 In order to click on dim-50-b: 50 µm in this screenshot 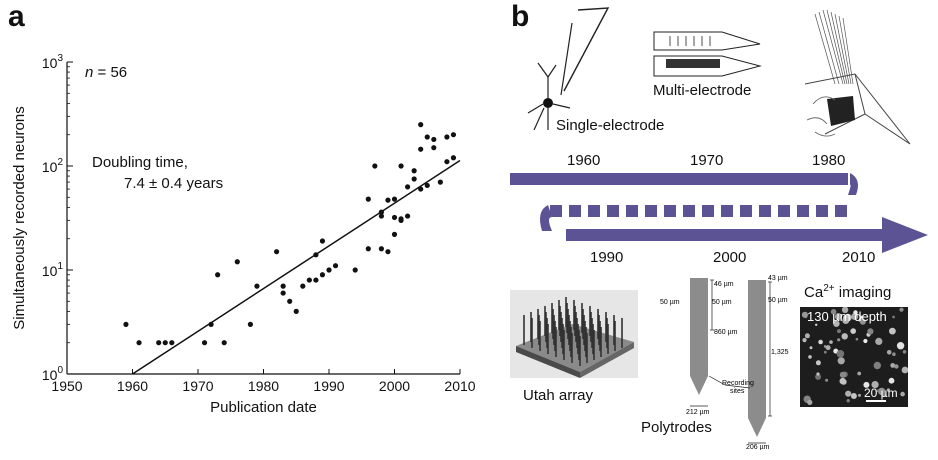, I will do `click(722, 302)`.